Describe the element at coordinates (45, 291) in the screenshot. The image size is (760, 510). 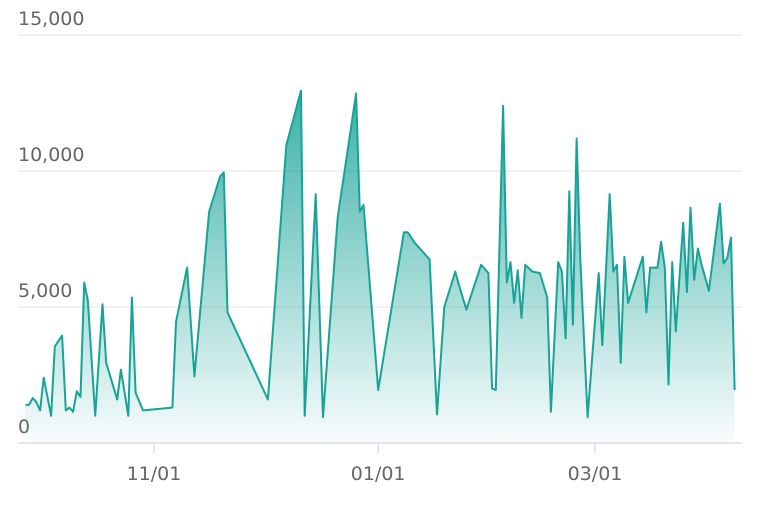
I see `y-tick-label: 5,000` at that location.